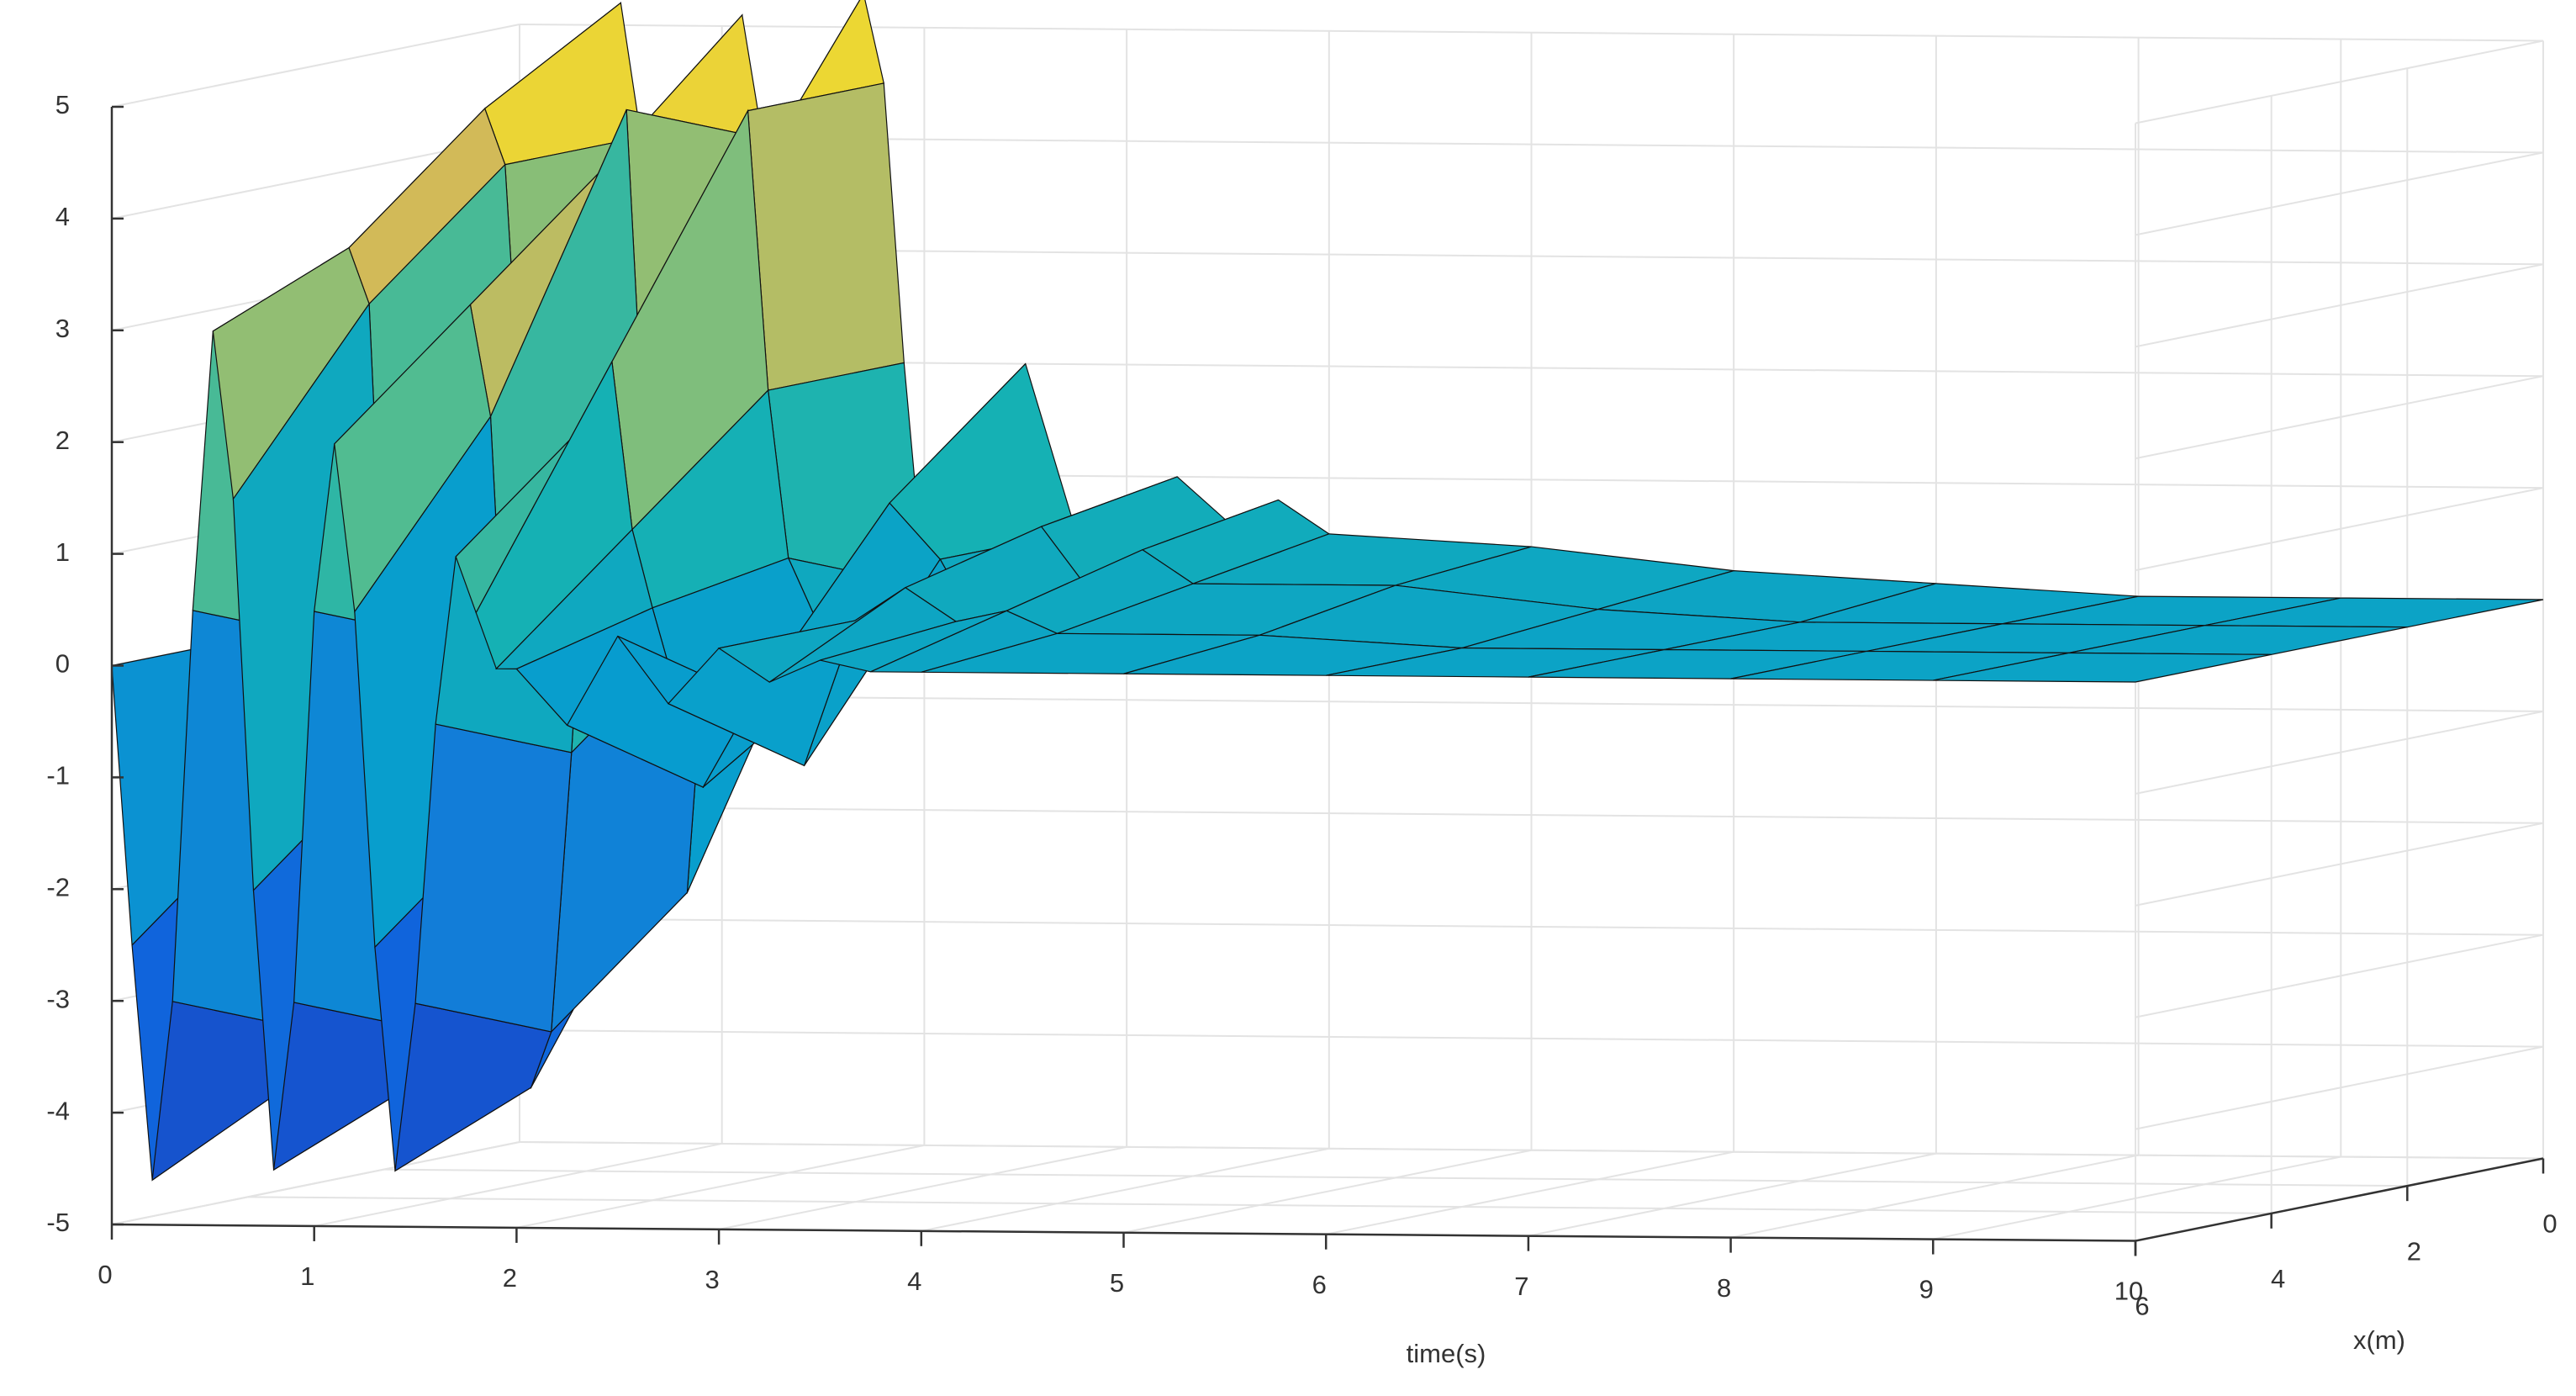 This screenshot has height=1396, width=2576. What do you see at coordinates (2128, 1291) in the screenshot?
I see `x-tick-label: 10` at bounding box center [2128, 1291].